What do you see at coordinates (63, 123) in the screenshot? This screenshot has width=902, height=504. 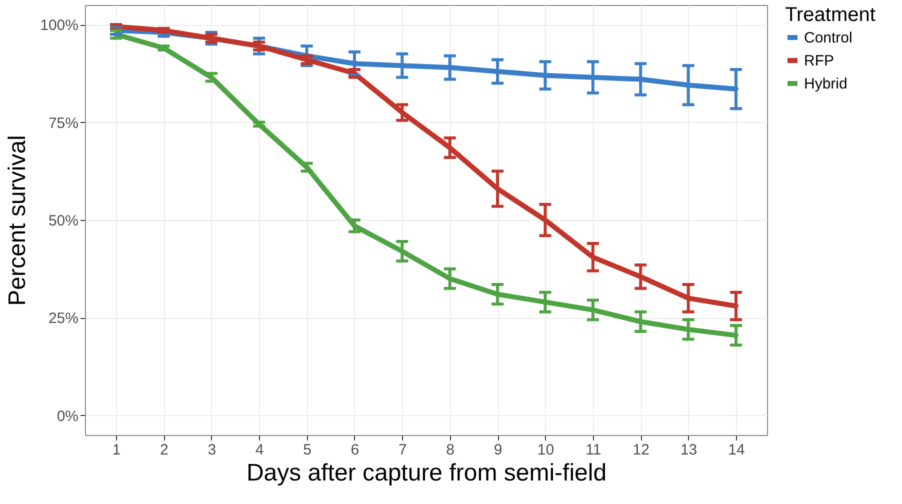 I see `y-tick-label: 75%` at bounding box center [63, 123].